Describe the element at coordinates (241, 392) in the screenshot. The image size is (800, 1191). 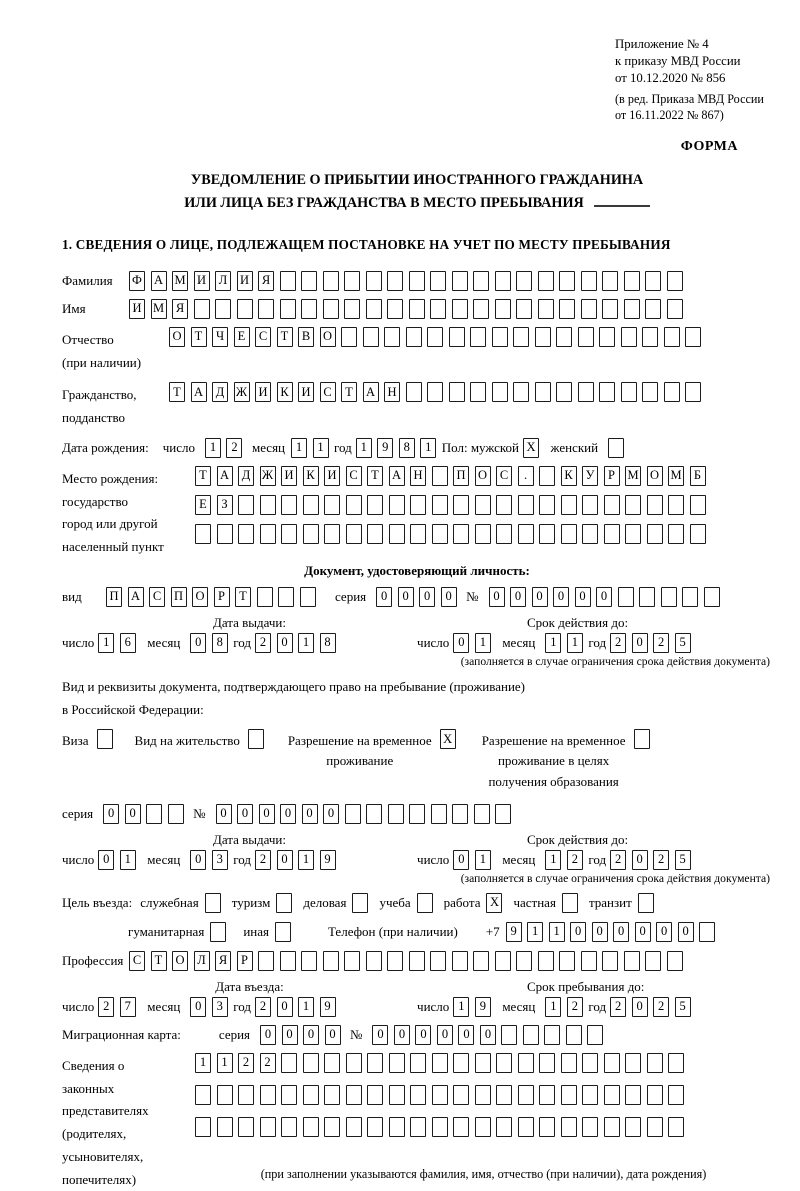
I see `char-cell: Ж` at that location.